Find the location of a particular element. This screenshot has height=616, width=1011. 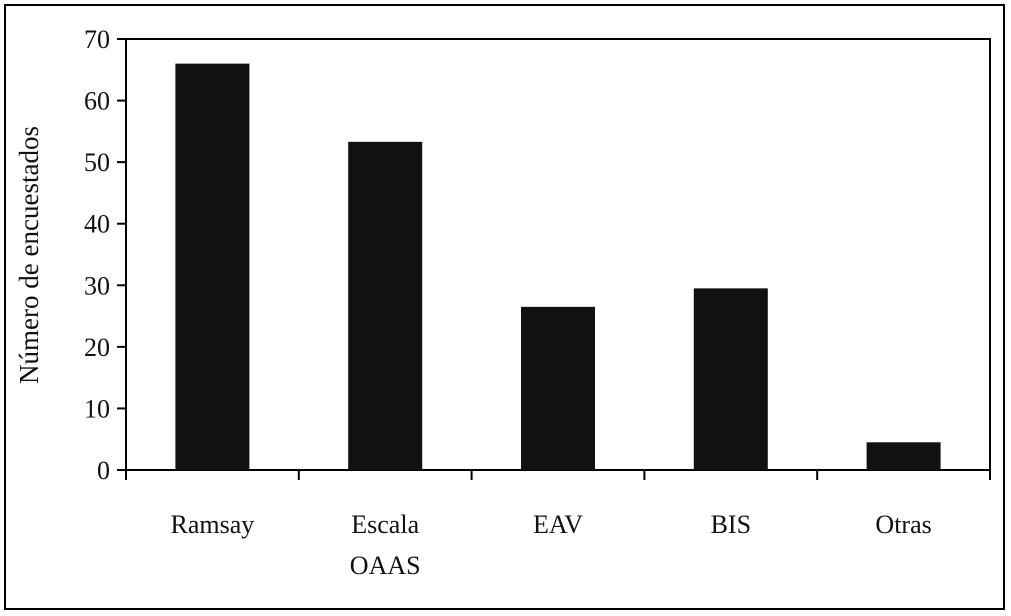

y-tick-label: 0 is located at coordinates (103, 470).